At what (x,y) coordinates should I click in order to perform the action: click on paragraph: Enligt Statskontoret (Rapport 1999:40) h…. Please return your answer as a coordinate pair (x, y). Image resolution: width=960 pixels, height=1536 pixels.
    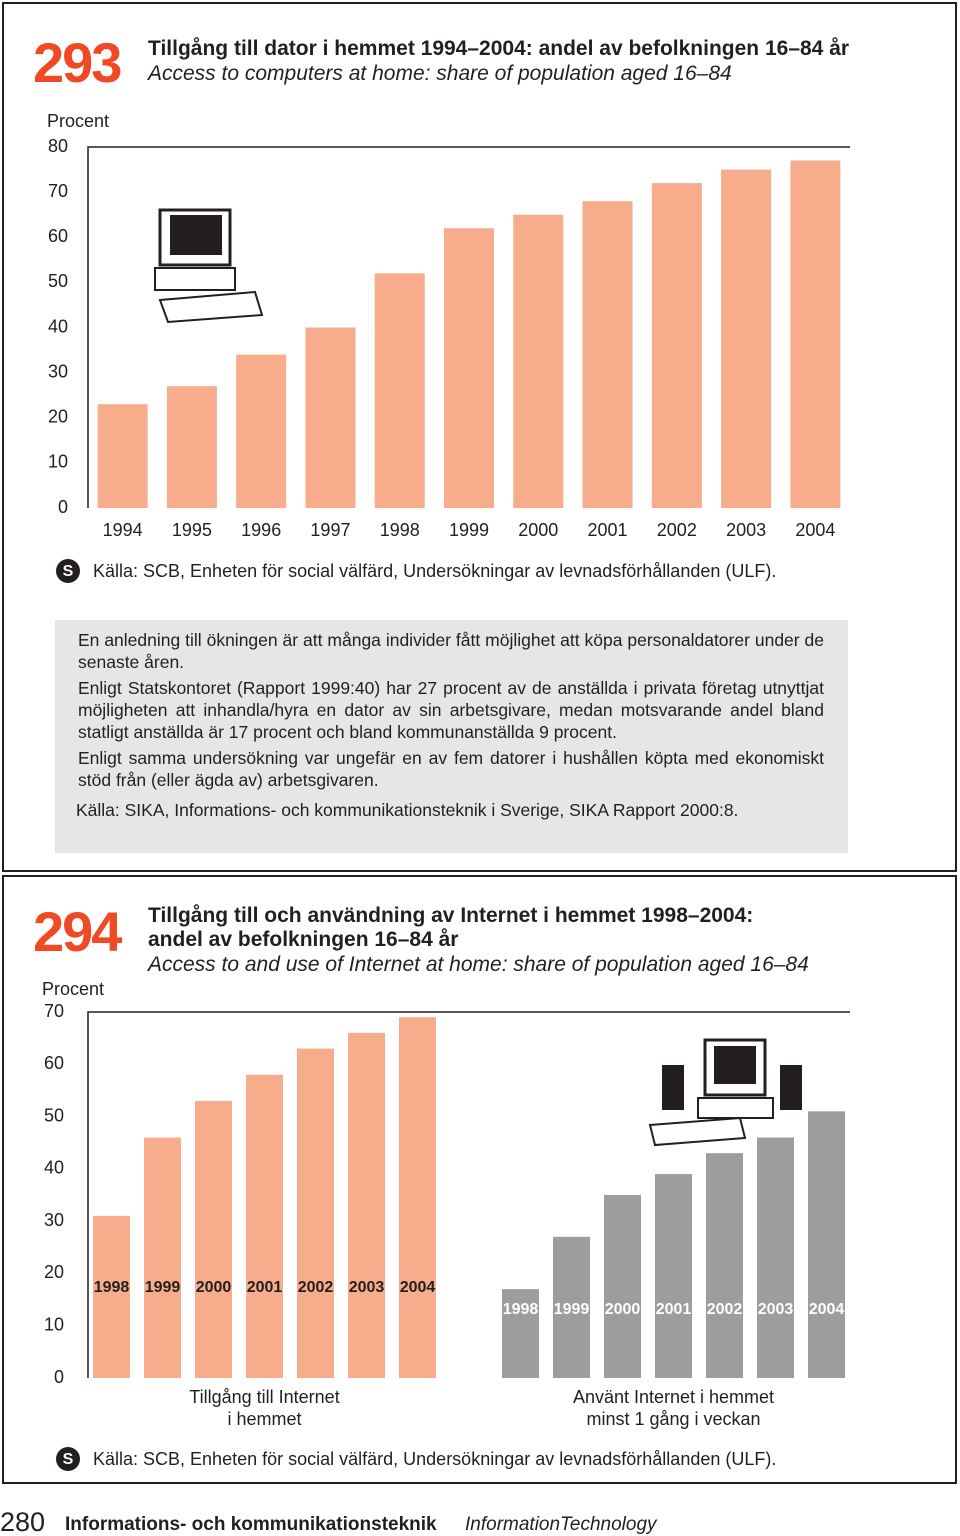
    Looking at the image, I should click on (451, 710).